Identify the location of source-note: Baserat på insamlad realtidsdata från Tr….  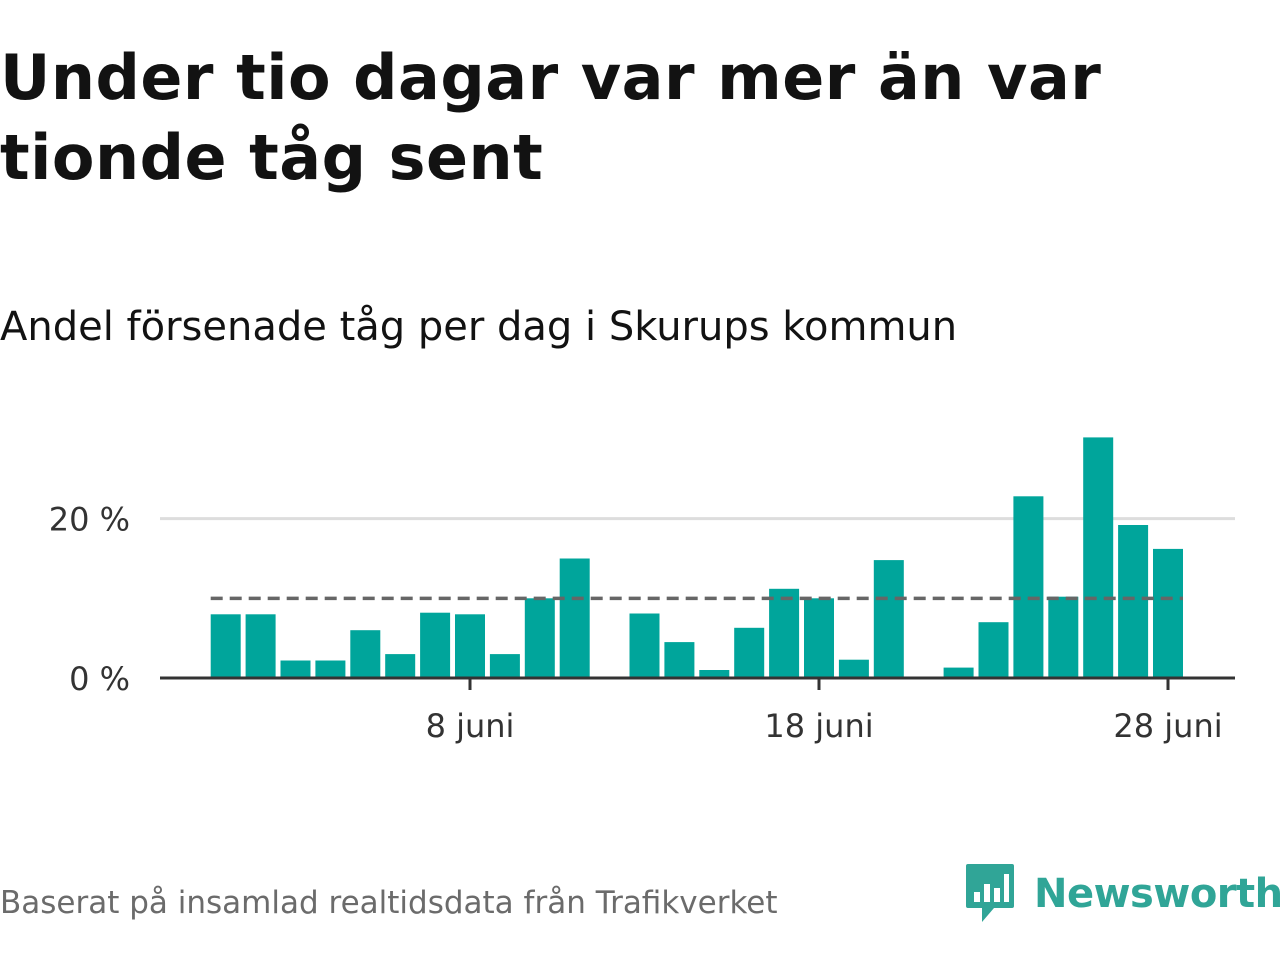
(389, 903).